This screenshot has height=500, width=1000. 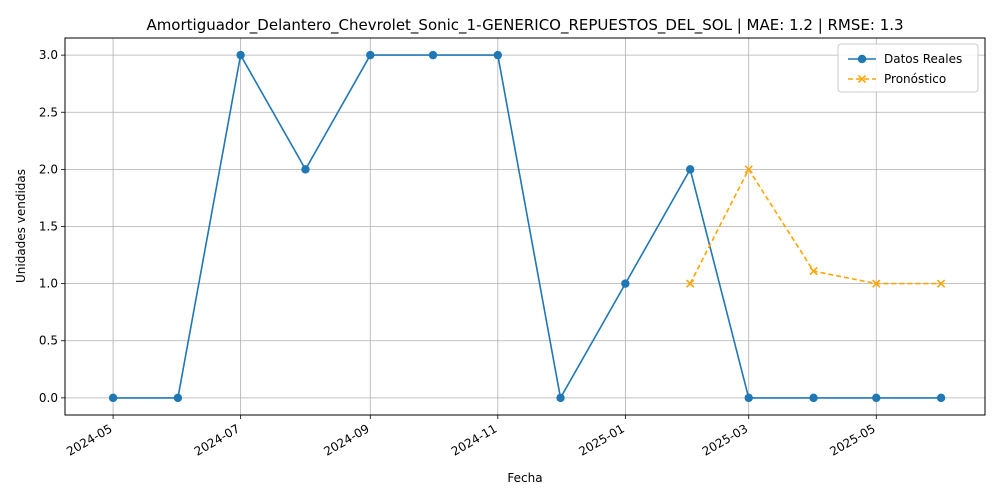 What do you see at coordinates (48, 341) in the screenshot?
I see `y-tick-label: 0.5` at bounding box center [48, 341].